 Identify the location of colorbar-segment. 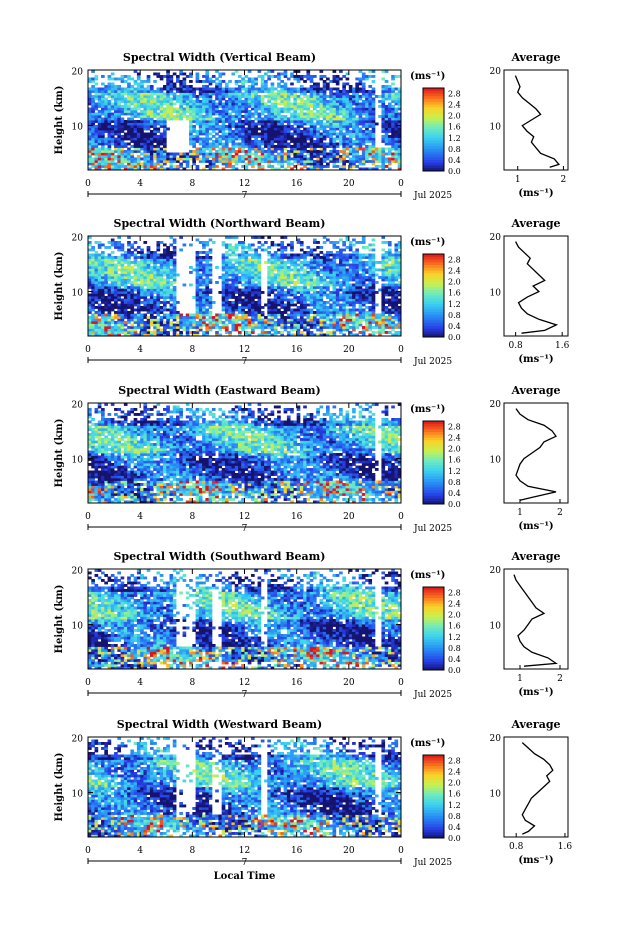
(433, 106).